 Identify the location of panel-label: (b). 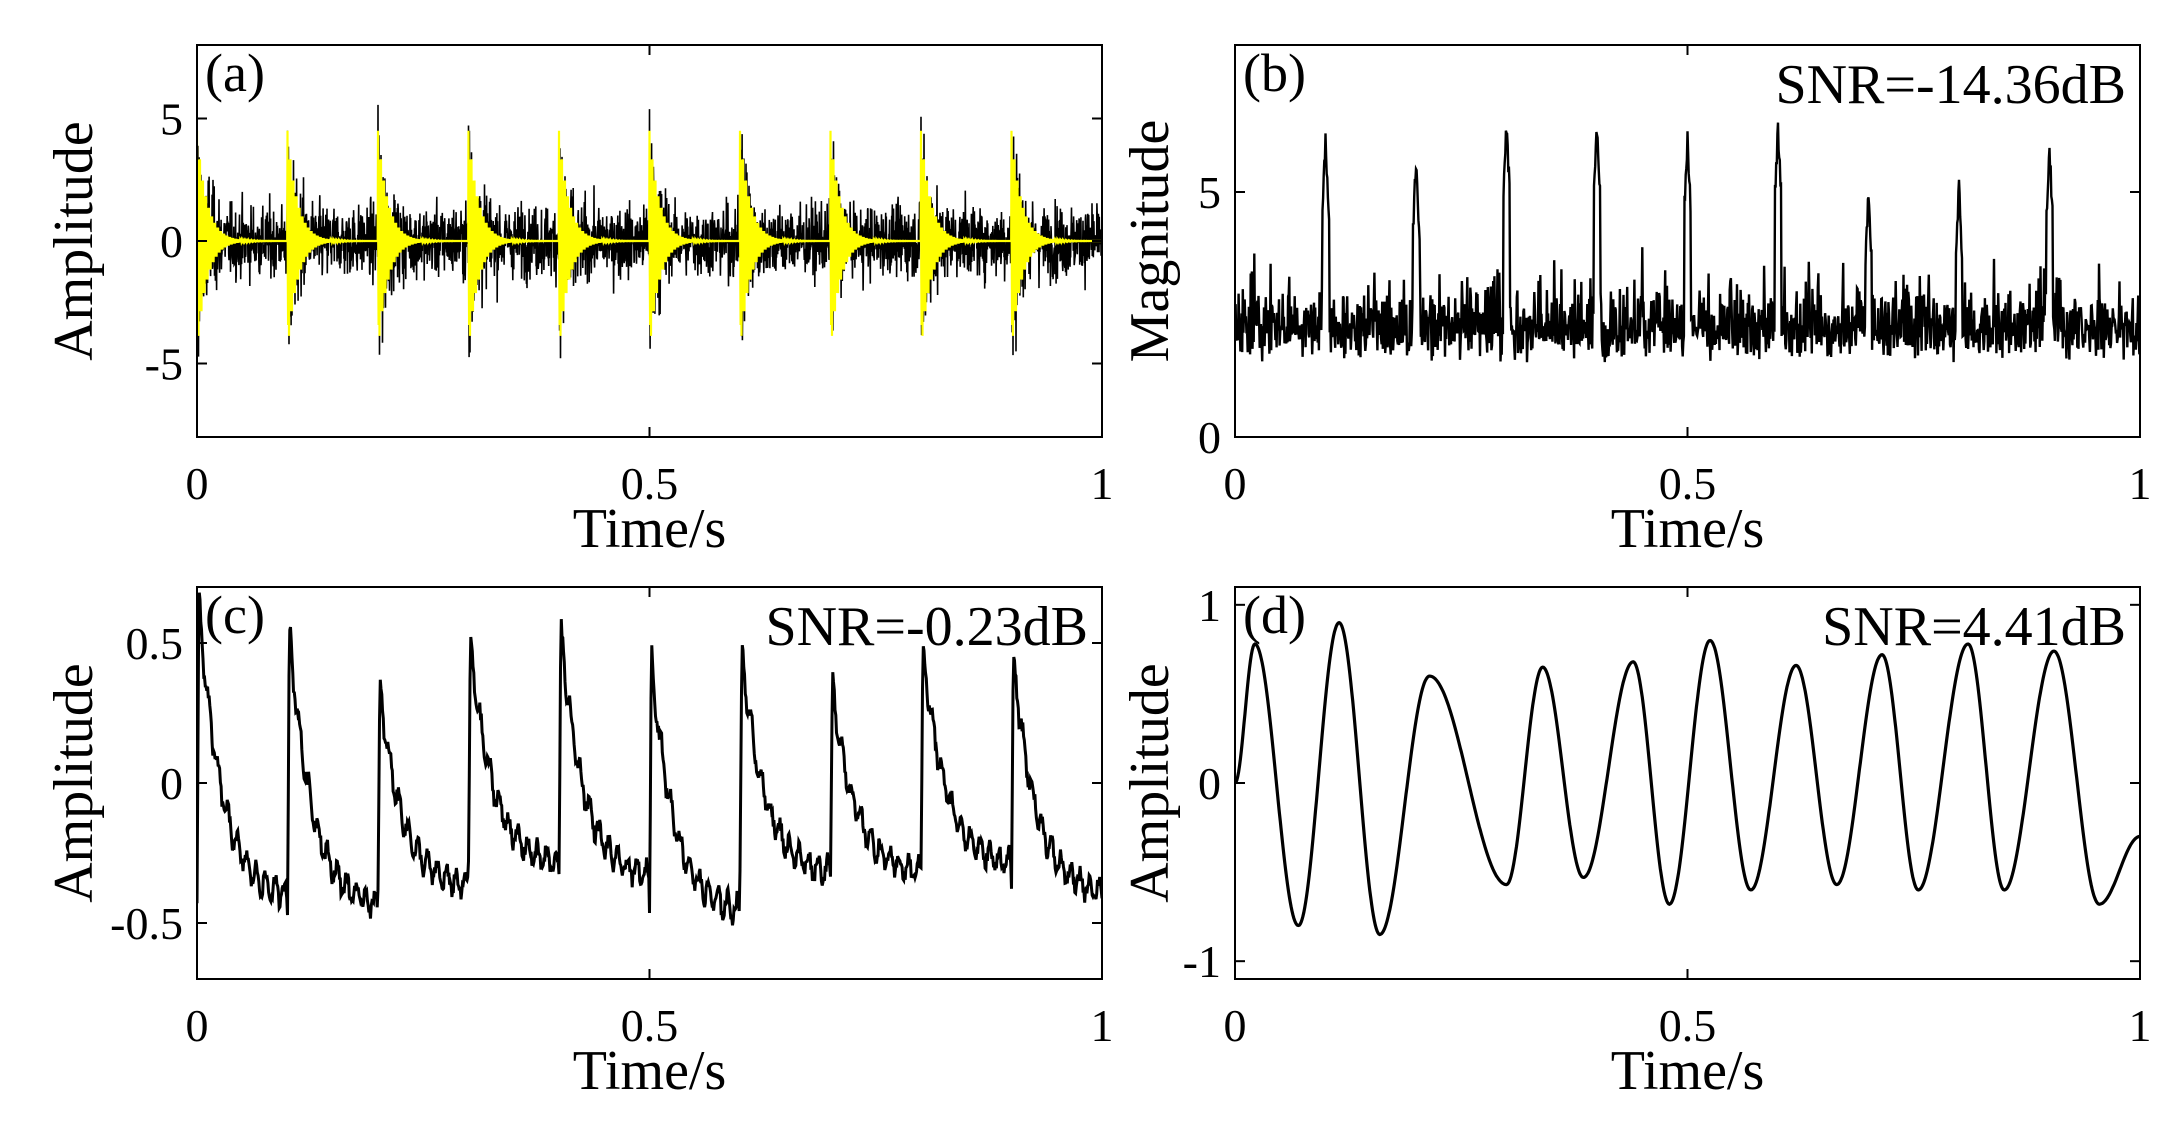
(1274, 73).